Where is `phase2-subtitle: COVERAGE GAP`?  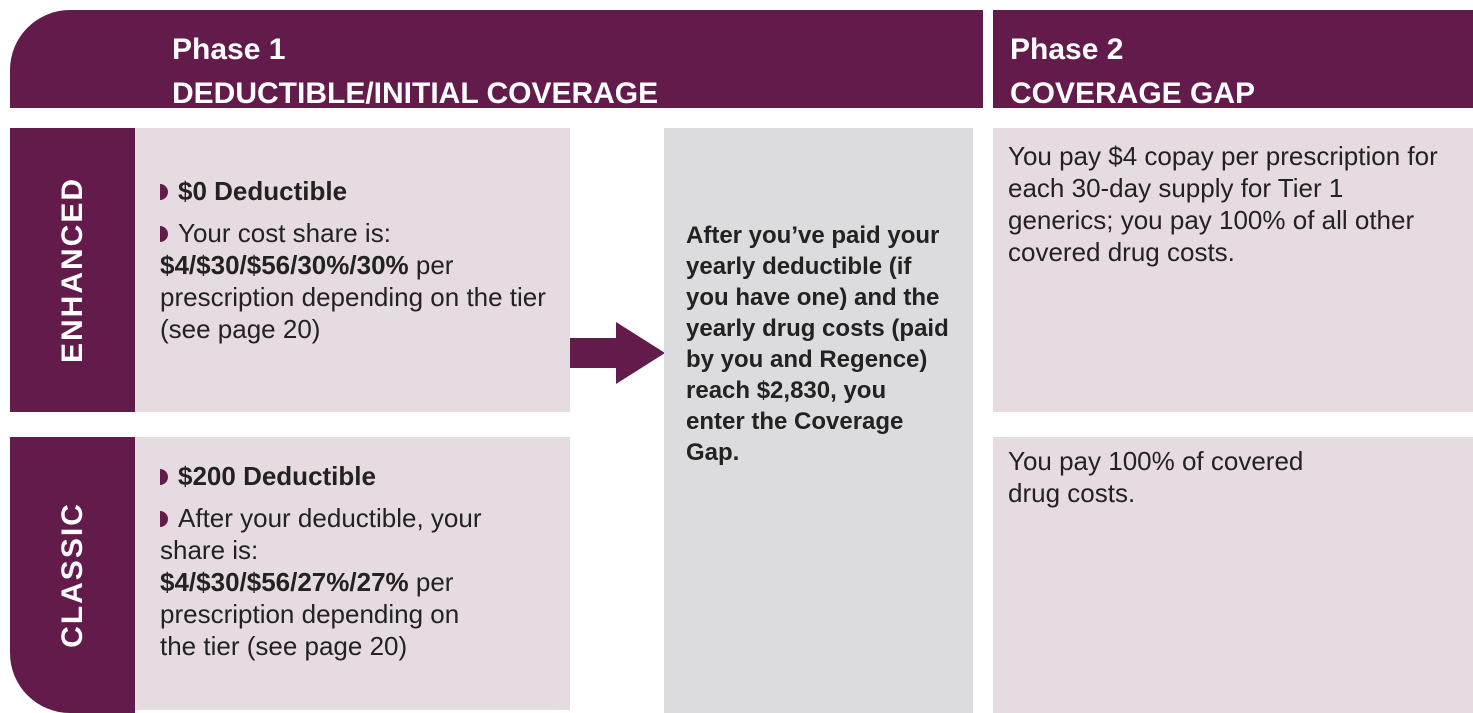
phase2-subtitle: COVERAGE GAP is located at coordinates (1133, 93).